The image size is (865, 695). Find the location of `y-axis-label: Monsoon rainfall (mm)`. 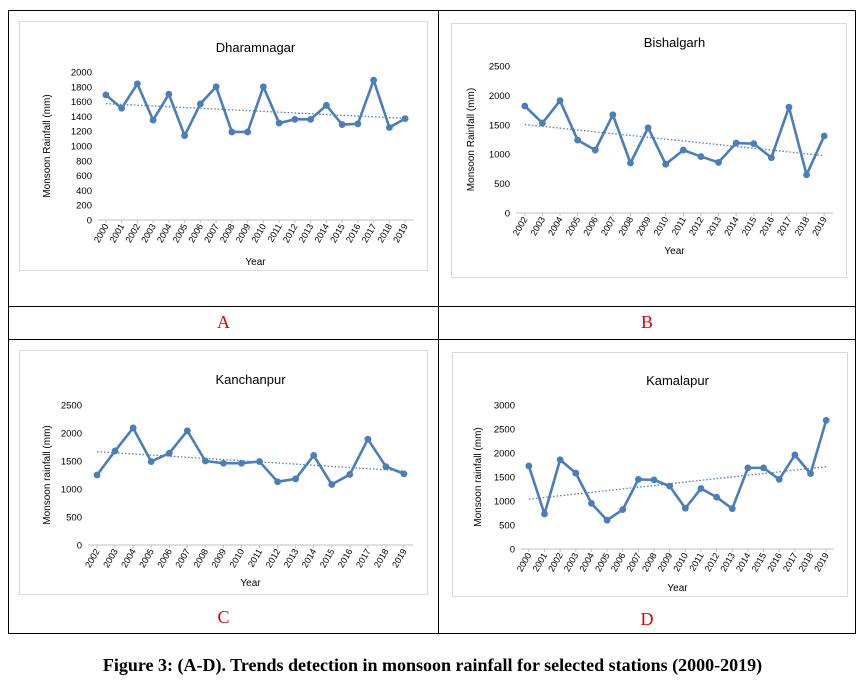

y-axis-label: Monsoon rainfall (mm) is located at coordinates (478, 476).